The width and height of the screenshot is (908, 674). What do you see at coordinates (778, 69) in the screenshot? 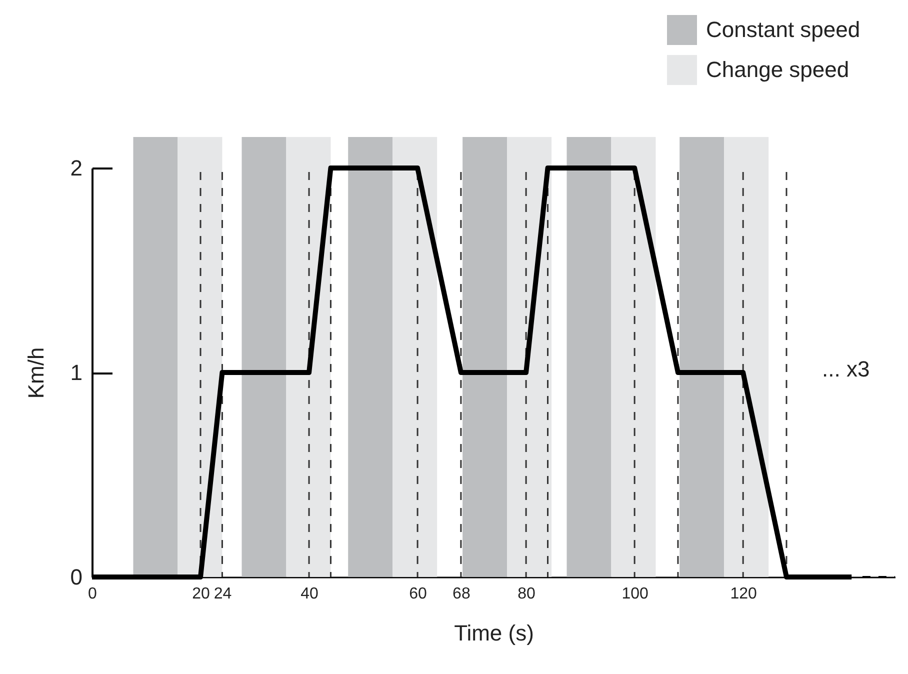
I see `legend-label: Change speed` at bounding box center [778, 69].